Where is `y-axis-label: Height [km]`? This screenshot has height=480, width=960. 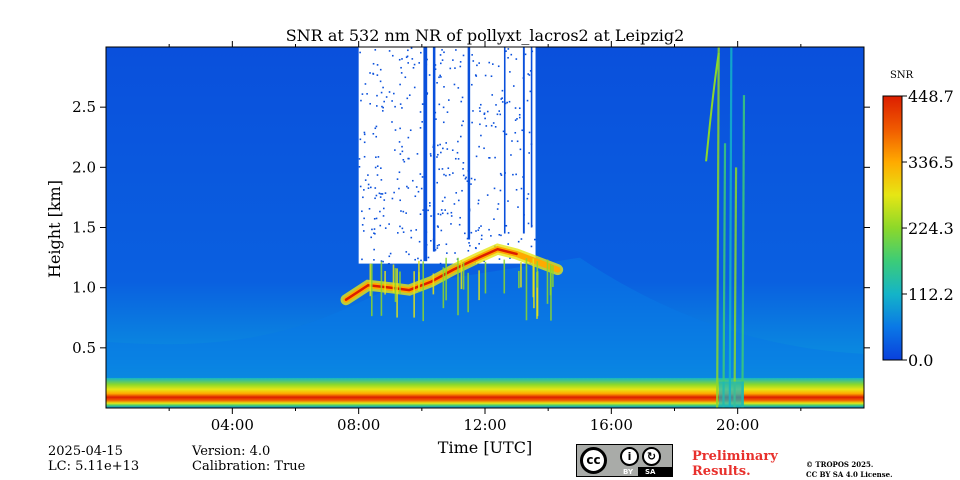 y-axis-label: Height [km] is located at coordinates (54, 229).